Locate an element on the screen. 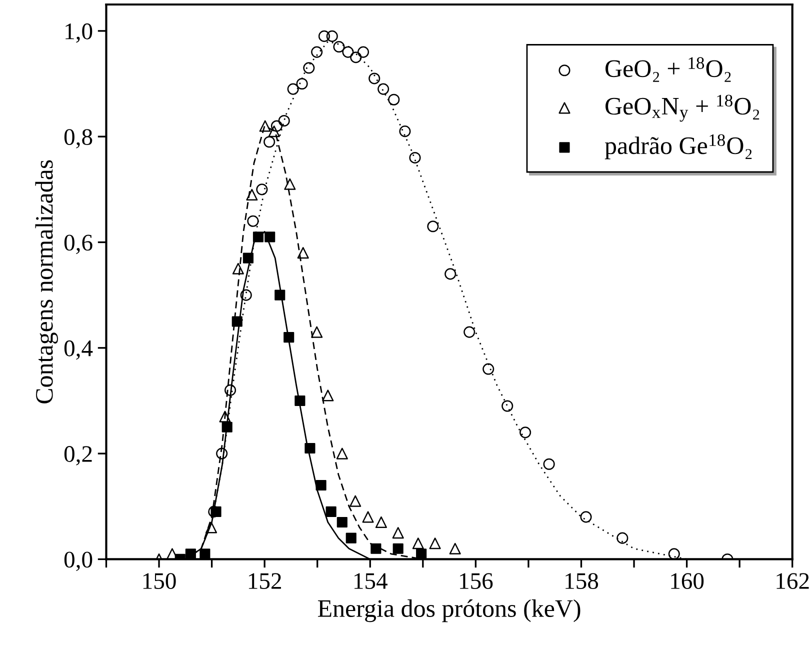  y-axis-title: Contagens normalizadas is located at coordinates (46, 282).